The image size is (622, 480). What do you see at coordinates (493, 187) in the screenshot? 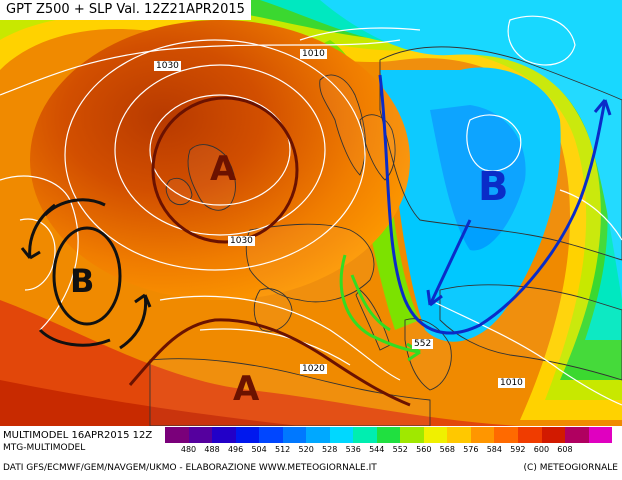
I see `low-east-letter: B` at bounding box center [493, 187].